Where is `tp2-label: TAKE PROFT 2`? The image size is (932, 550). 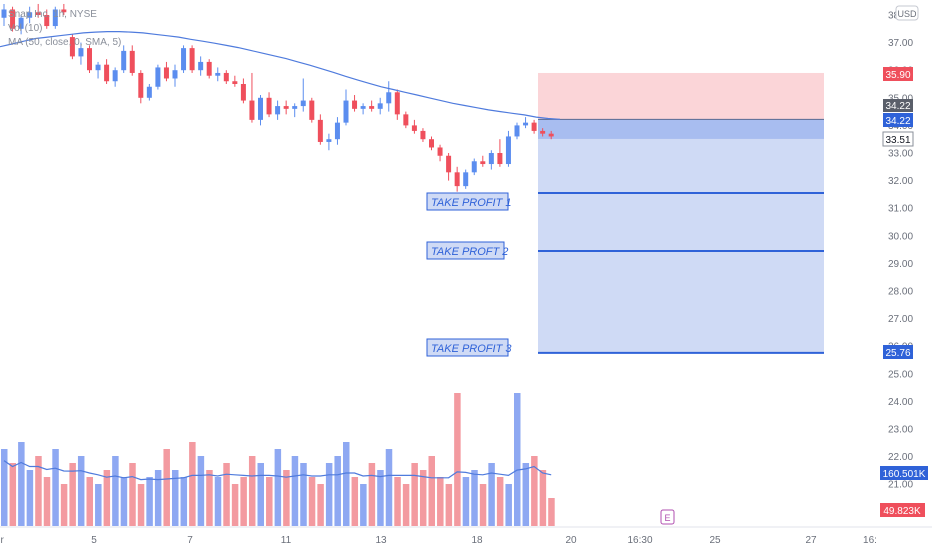 tp2-label: TAKE PROFT 2 is located at coordinates (469, 252).